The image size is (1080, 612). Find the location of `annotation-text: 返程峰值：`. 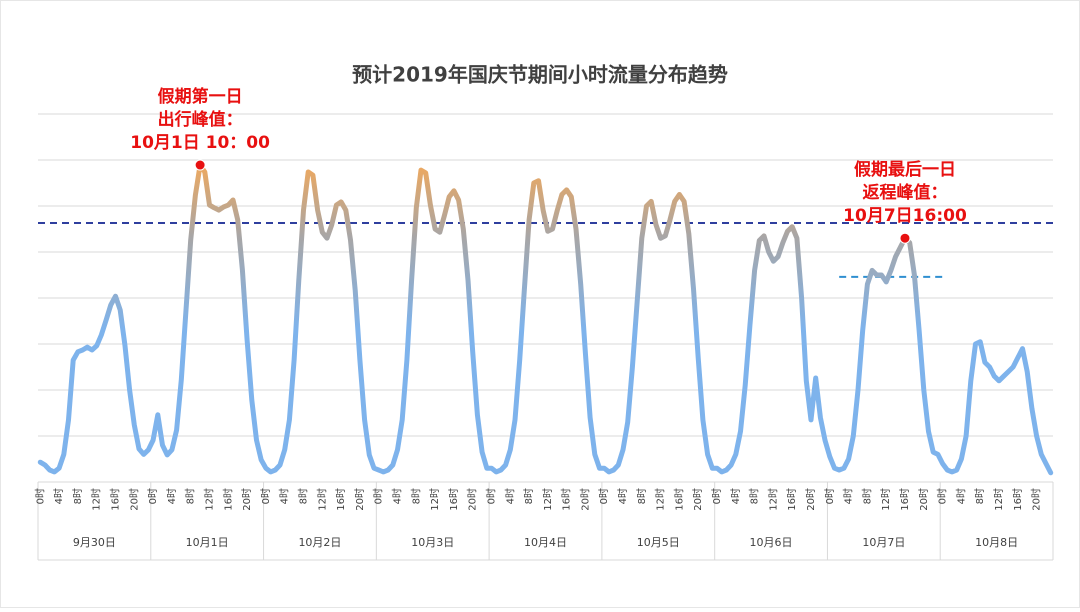

annotation-text: 返程峰值： is located at coordinates (904, 192).